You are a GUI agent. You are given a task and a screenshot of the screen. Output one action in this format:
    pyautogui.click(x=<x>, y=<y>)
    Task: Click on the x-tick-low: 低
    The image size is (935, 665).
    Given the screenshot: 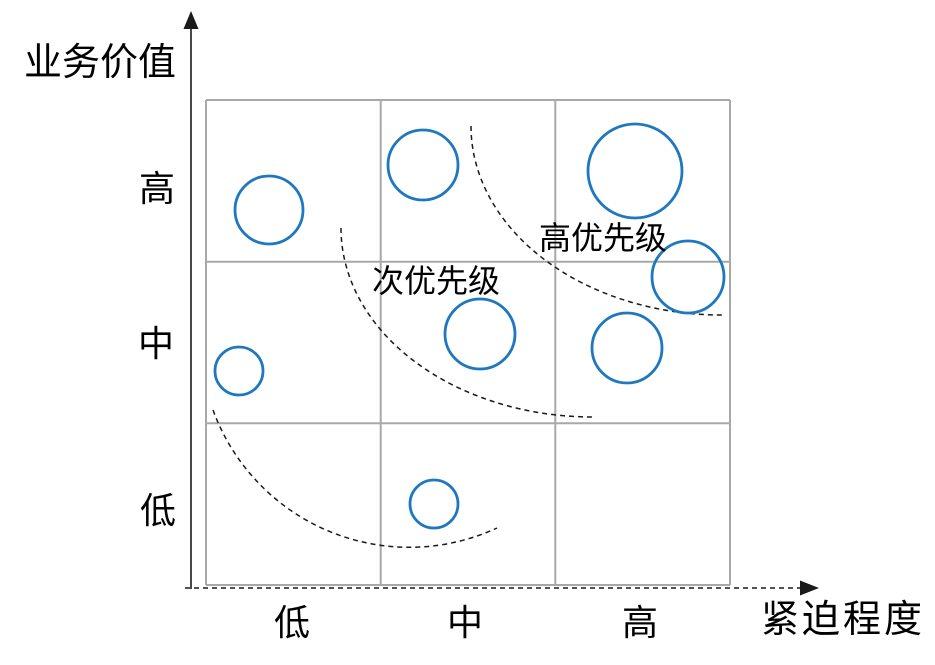 What is the action you would take?
    pyautogui.click(x=292, y=623)
    